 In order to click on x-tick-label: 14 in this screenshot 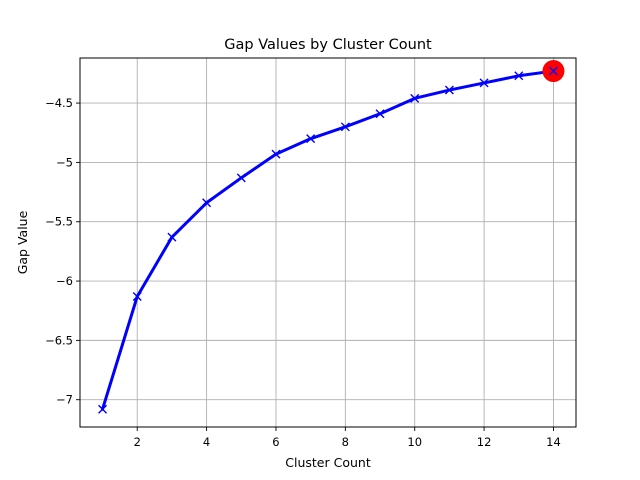, I will do `click(553, 442)`.